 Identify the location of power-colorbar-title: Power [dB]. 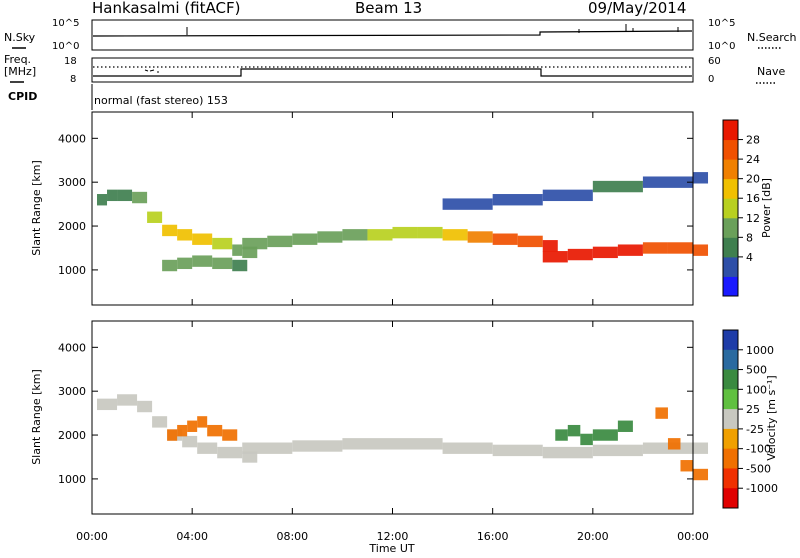
(766, 208).